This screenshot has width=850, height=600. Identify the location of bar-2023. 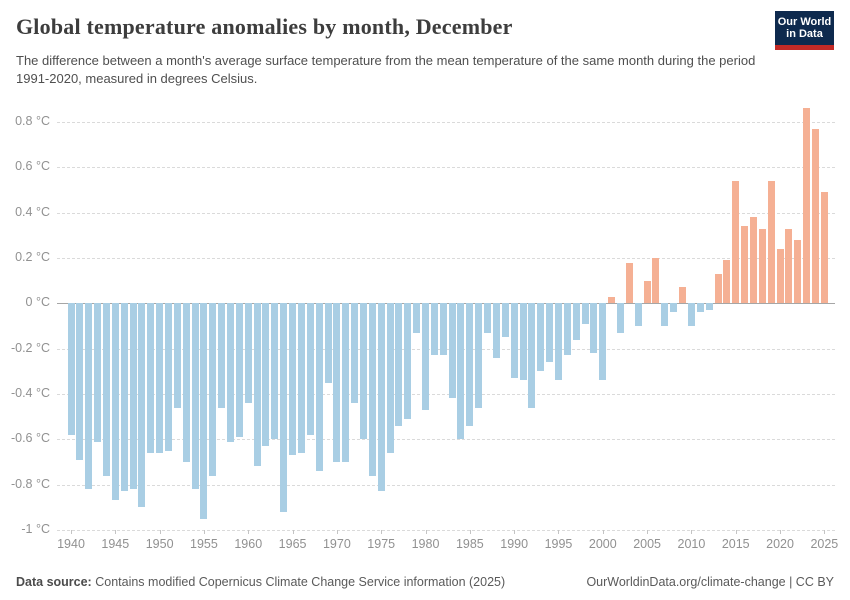
(807, 206).